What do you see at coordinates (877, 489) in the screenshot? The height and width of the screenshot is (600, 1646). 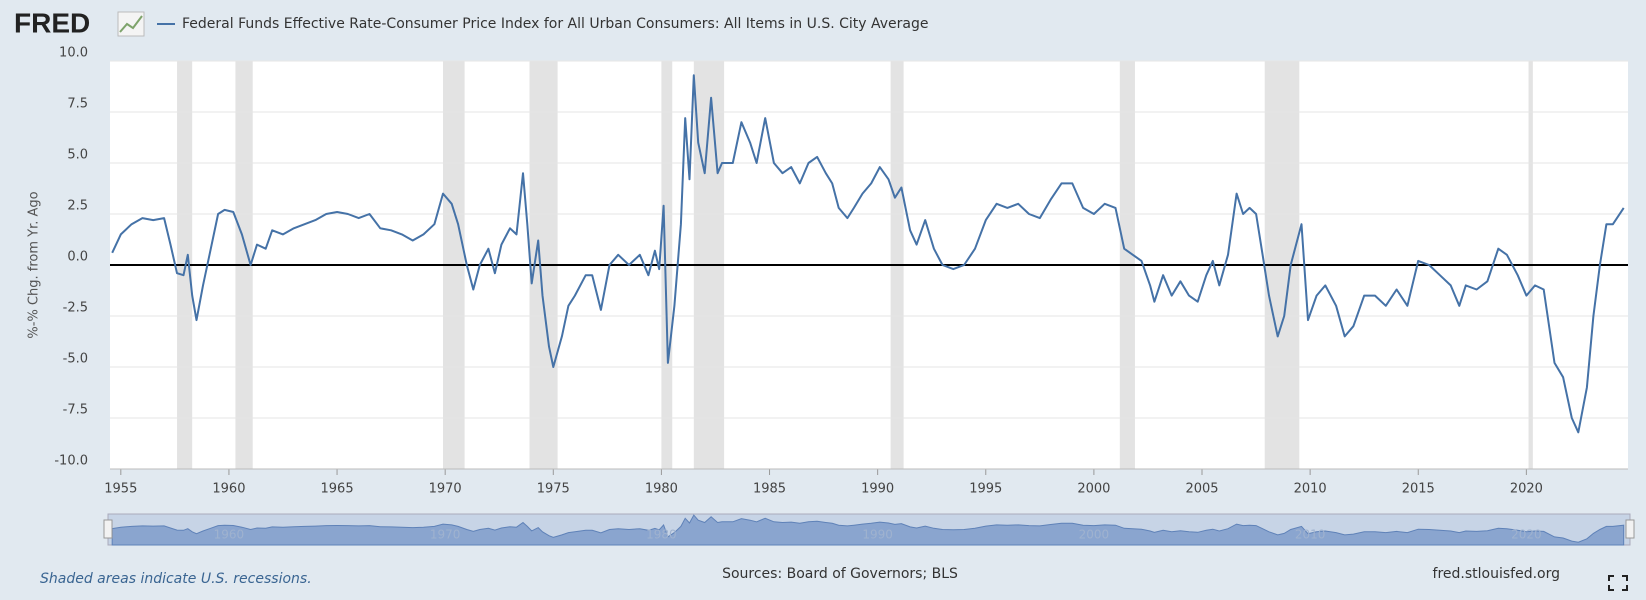 I see `x-tick-label: 1990` at bounding box center [877, 489].